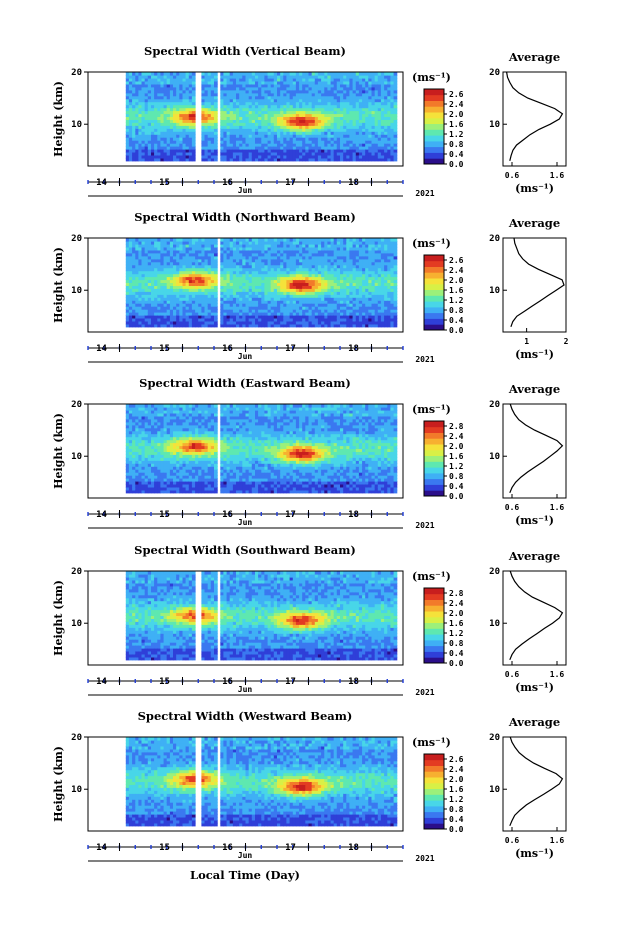 The height and width of the screenshot is (931, 617). I want to click on profile-frame, so click(534, 451).